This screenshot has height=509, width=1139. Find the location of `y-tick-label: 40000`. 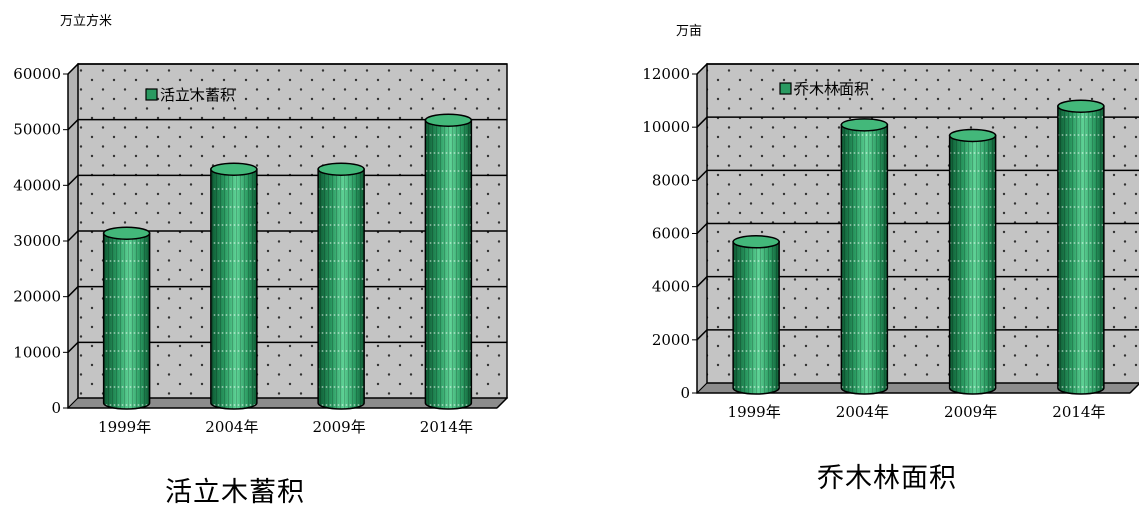

y-tick-label: 40000 is located at coordinates (37, 185).